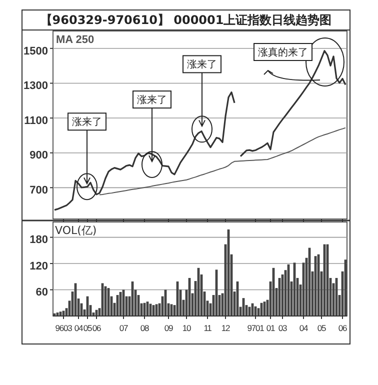  Describe the element at coordinates (36, 120) in the screenshot. I see `y-tick-label: 1100` at that location.